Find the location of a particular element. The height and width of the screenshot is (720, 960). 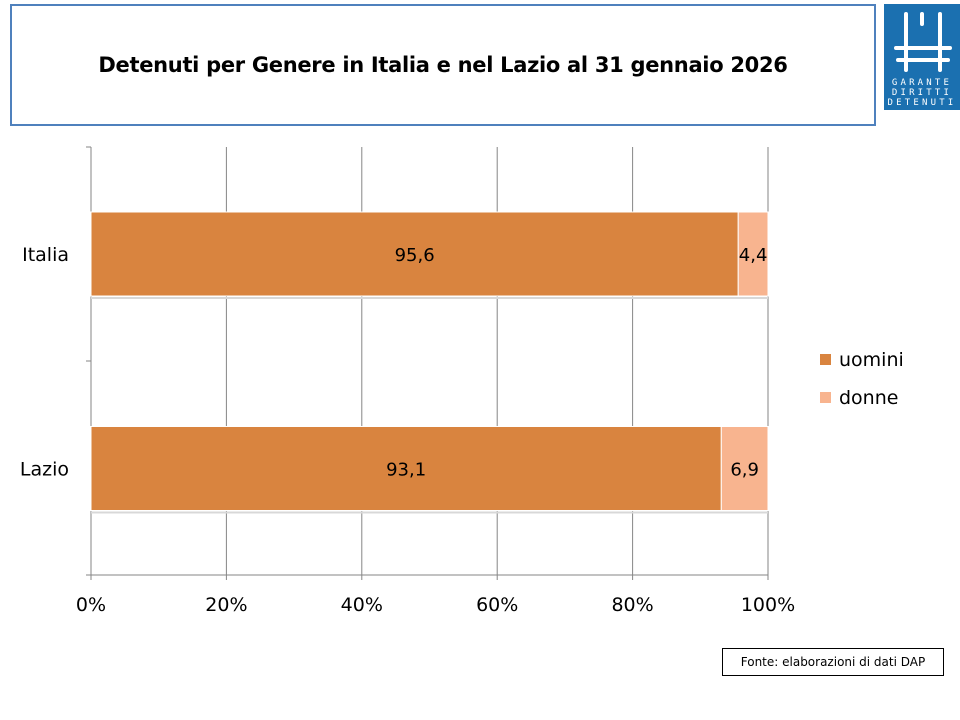

data-label: 4,4 is located at coordinates (753, 255).